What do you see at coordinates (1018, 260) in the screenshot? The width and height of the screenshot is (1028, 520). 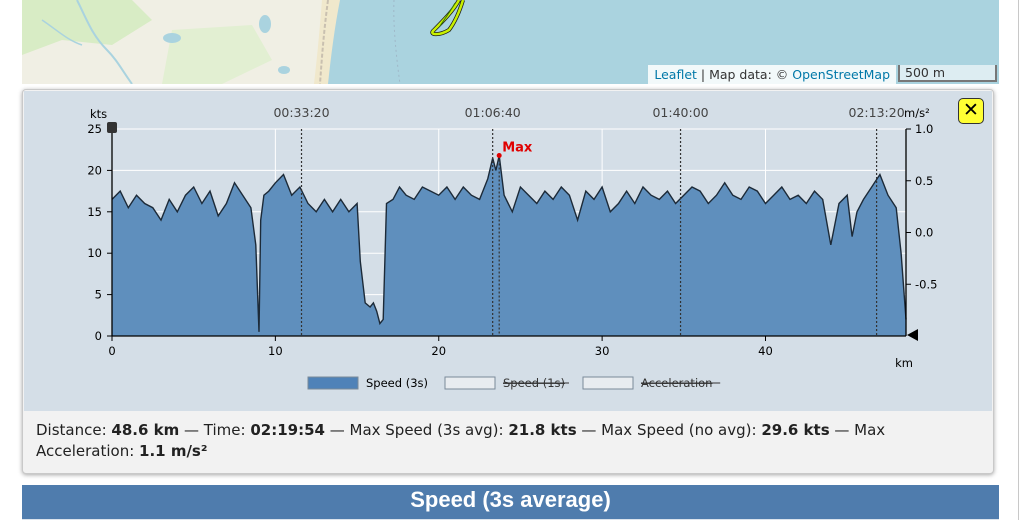 I see `scrollbar-track` at bounding box center [1018, 260].